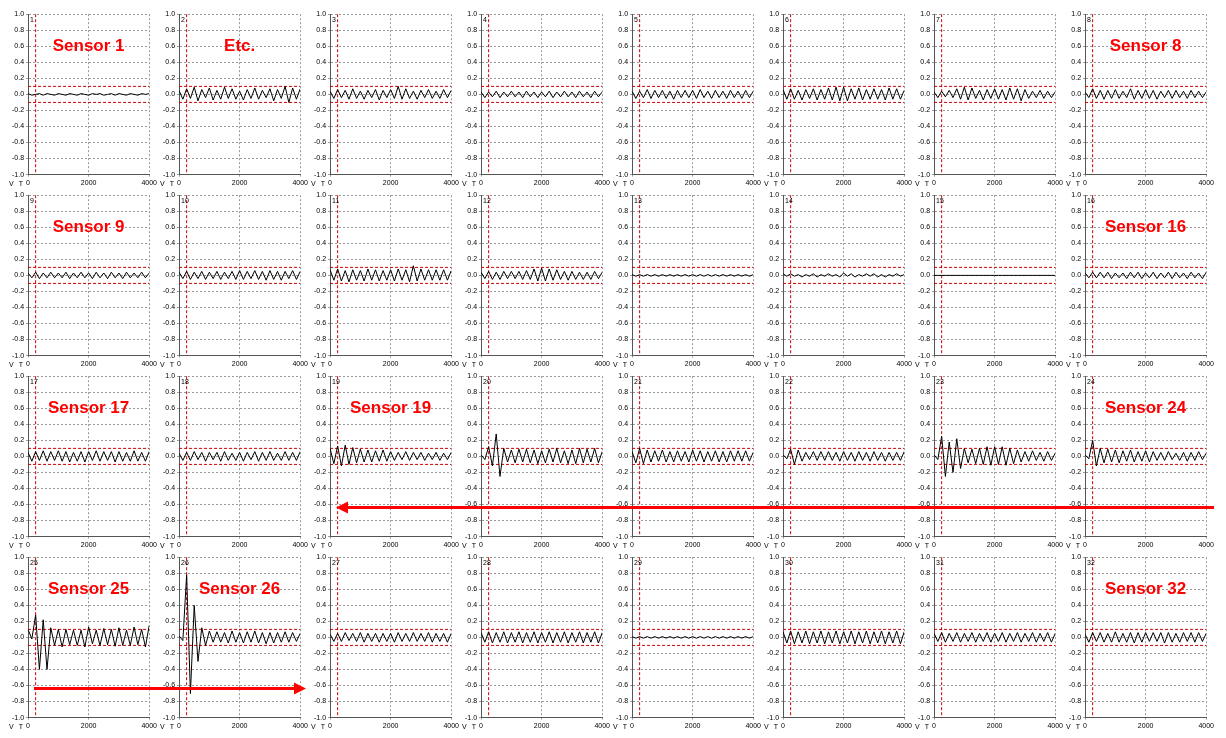 The width and height of the screenshot is (1226, 738). What do you see at coordinates (89, 407) in the screenshot?
I see `annotation: Sensor 17` at bounding box center [89, 407].